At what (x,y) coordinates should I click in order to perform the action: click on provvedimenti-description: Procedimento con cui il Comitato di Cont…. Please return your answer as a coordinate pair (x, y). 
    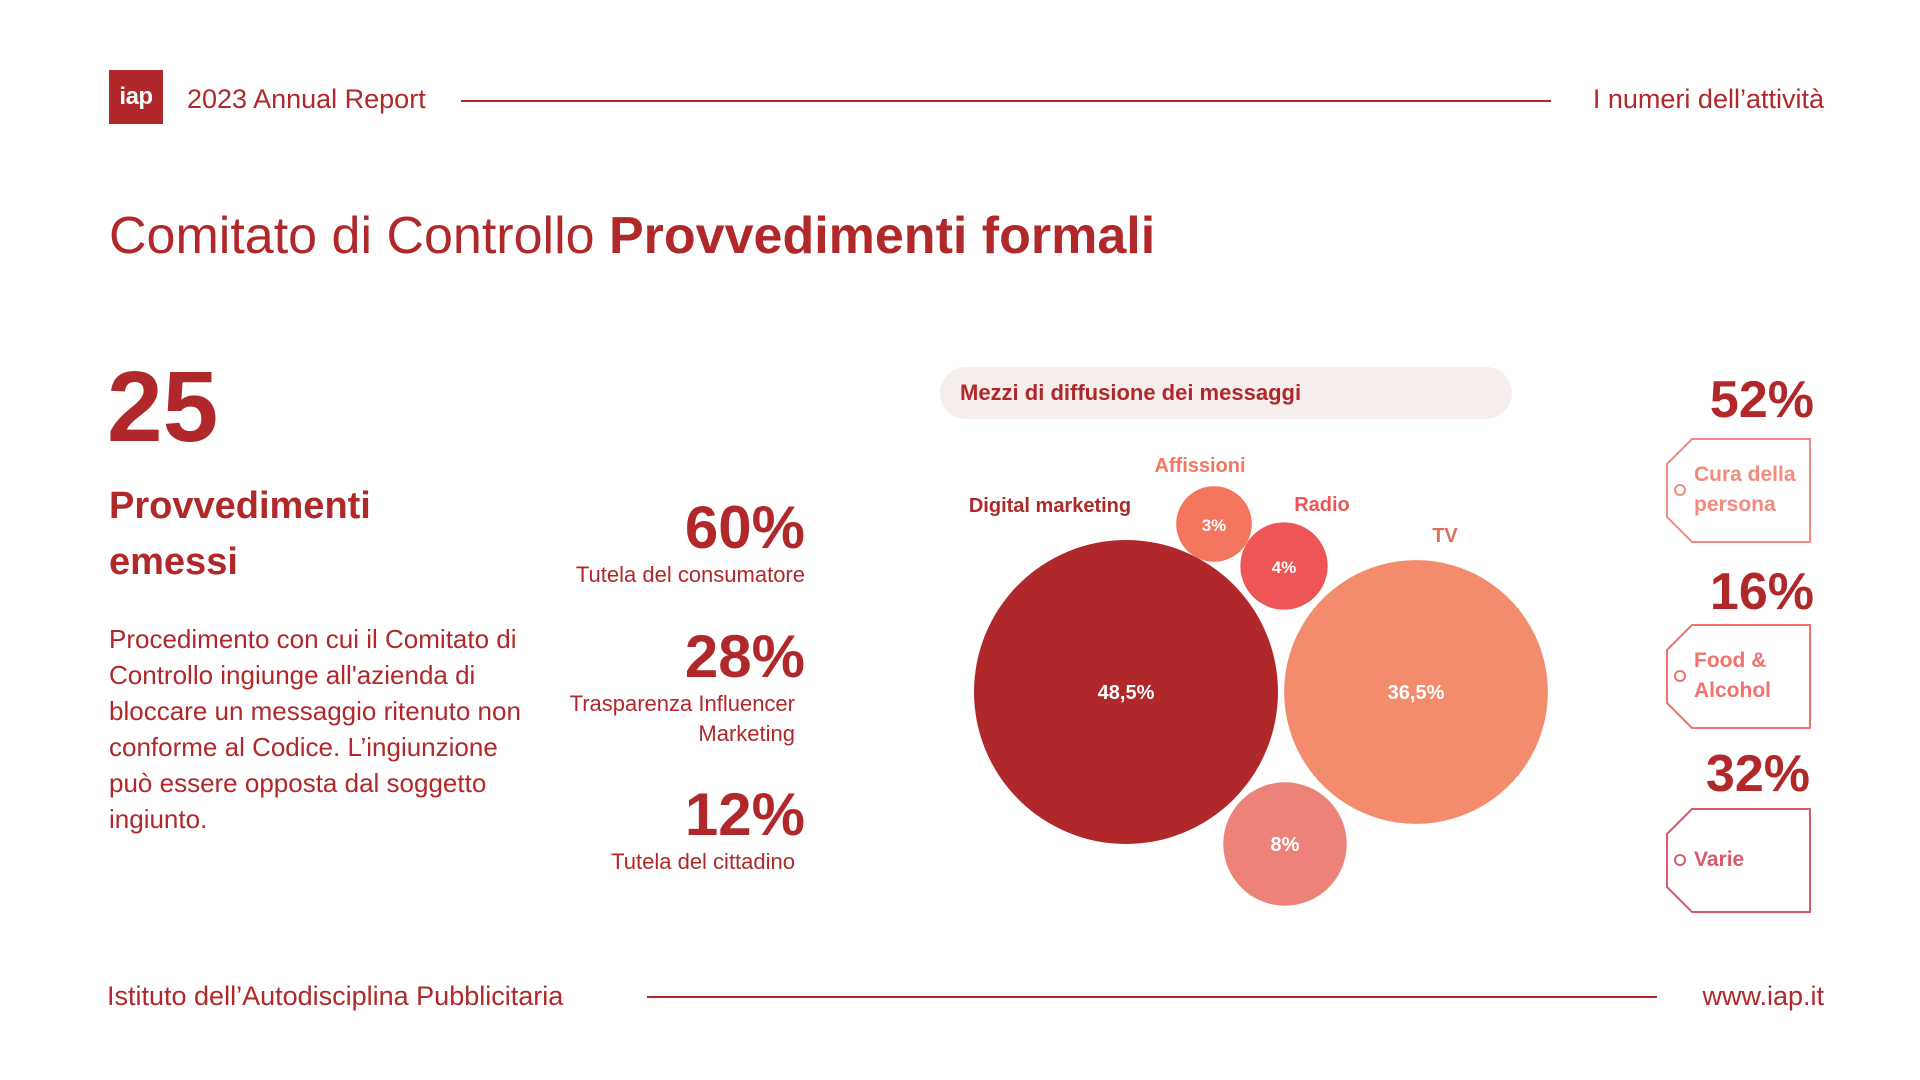
    Looking at the image, I should click on (315, 729).